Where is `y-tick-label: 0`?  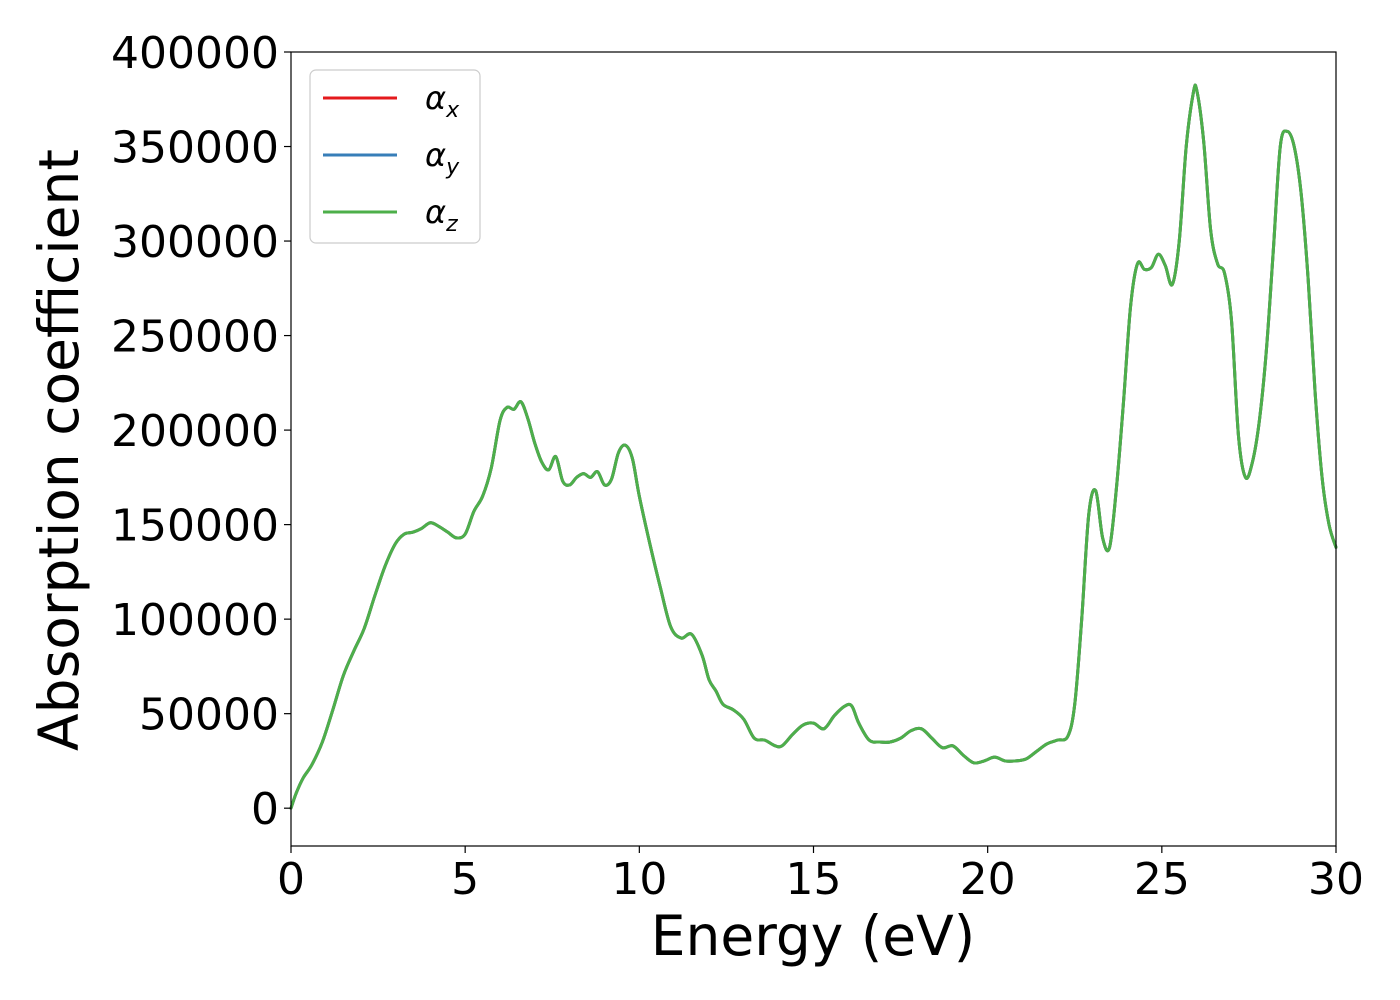
y-tick-label: 0 is located at coordinates (265, 809).